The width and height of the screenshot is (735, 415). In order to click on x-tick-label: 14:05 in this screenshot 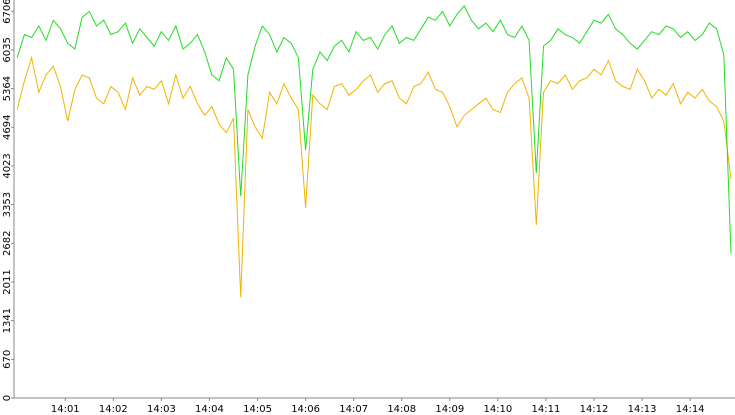, I will do `click(257, 409)`.